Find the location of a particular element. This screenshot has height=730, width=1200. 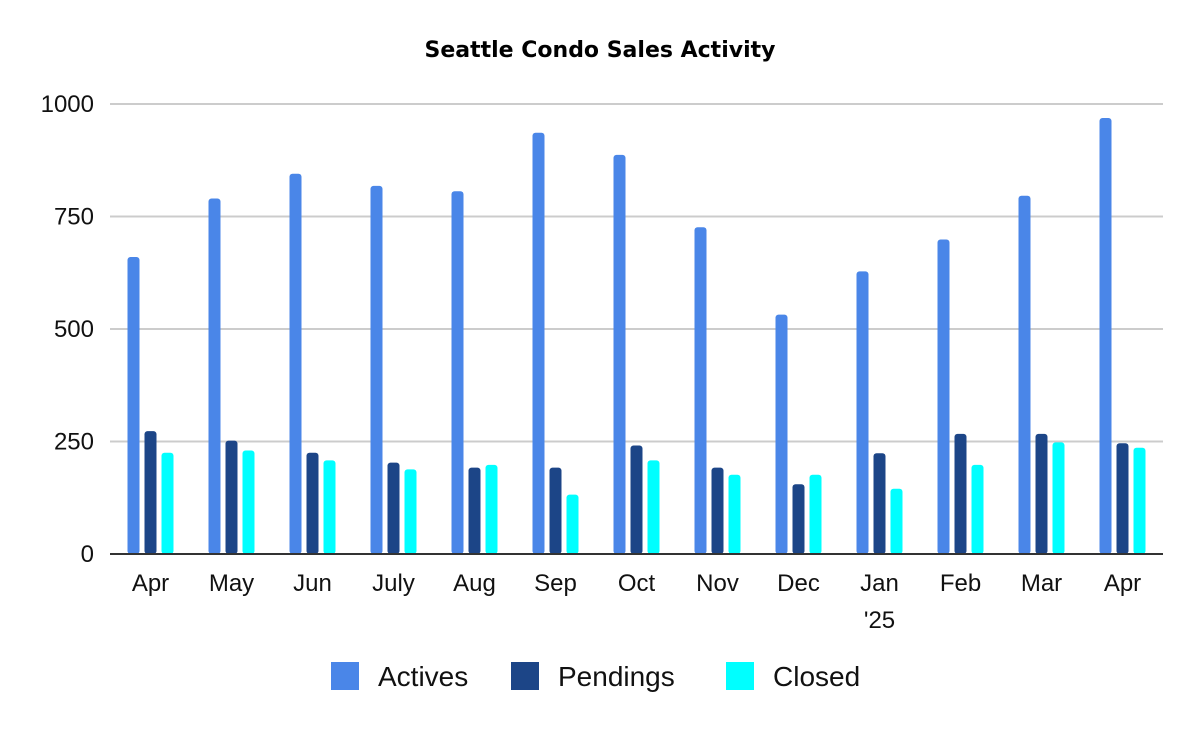

y-tick-label: 750 is located at coordinates (74, 217).